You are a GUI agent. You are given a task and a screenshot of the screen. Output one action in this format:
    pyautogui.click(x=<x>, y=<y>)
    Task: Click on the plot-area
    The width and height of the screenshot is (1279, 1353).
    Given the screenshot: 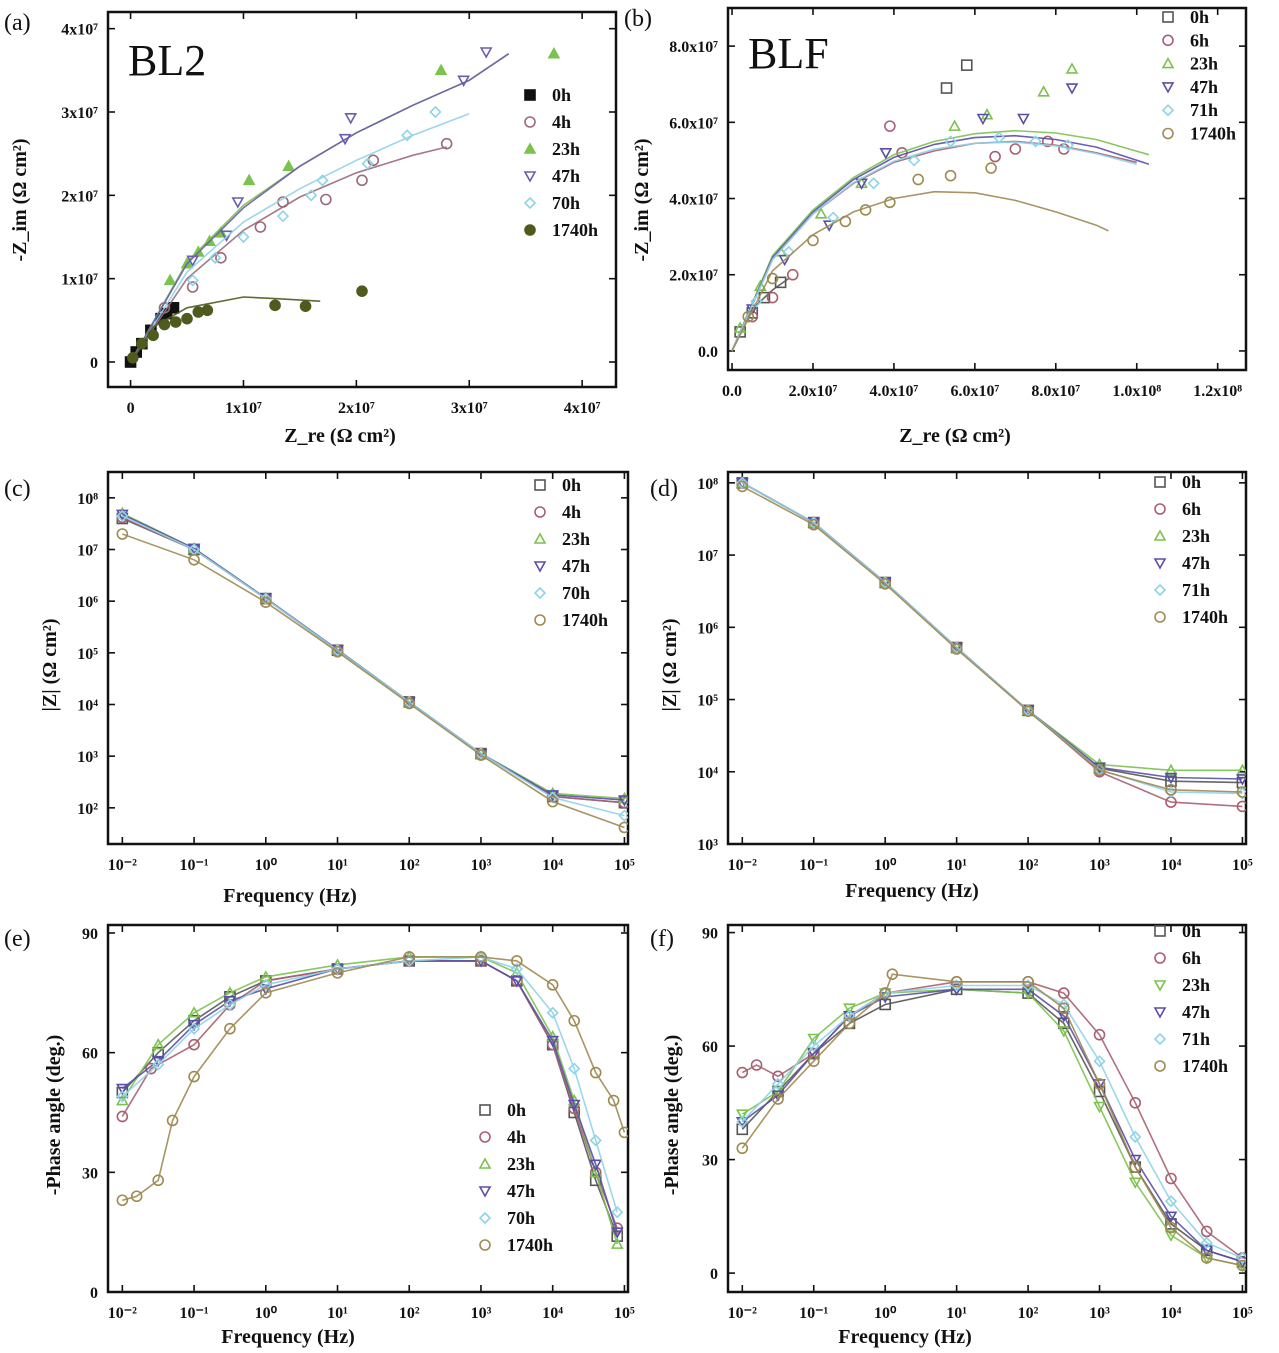 What is the action you would take?
    pyautogui.click(x=940, y=205)
    